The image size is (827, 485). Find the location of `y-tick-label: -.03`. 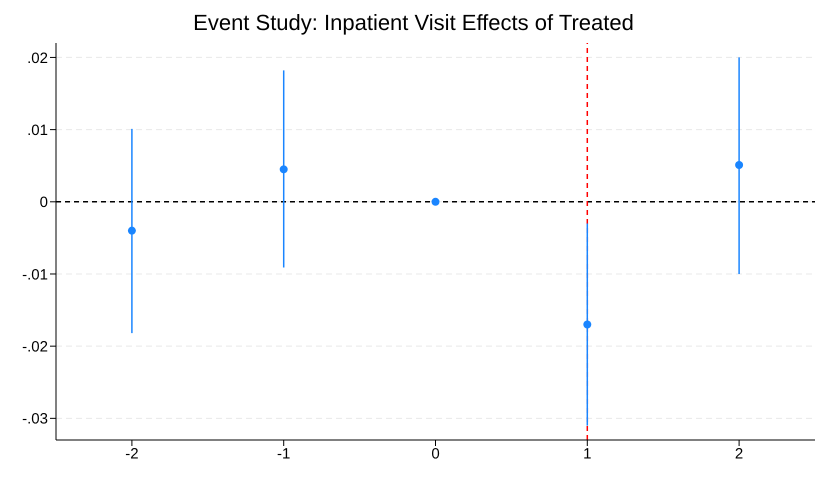

y-tick-label: -.03 is located at coordinates (35, 419).